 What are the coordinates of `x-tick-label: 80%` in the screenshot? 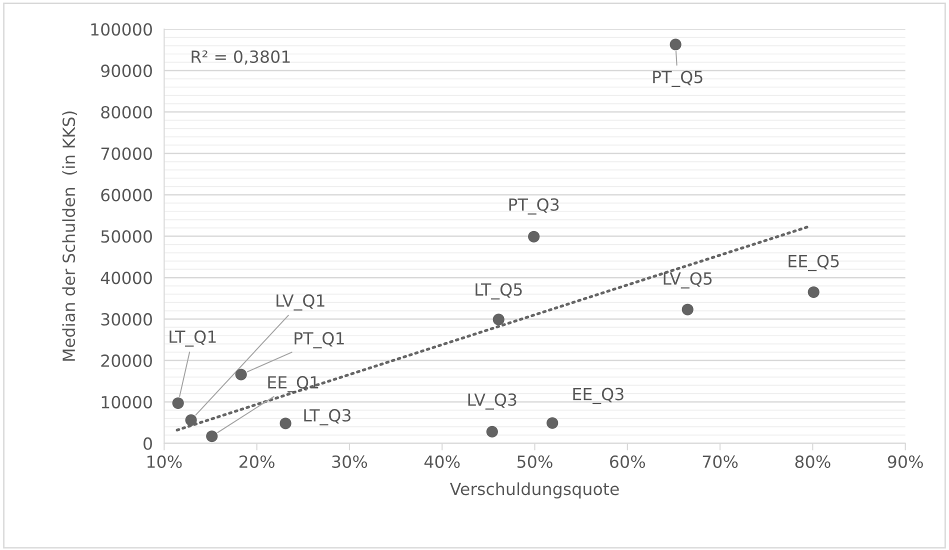 It's located at (812, 461).